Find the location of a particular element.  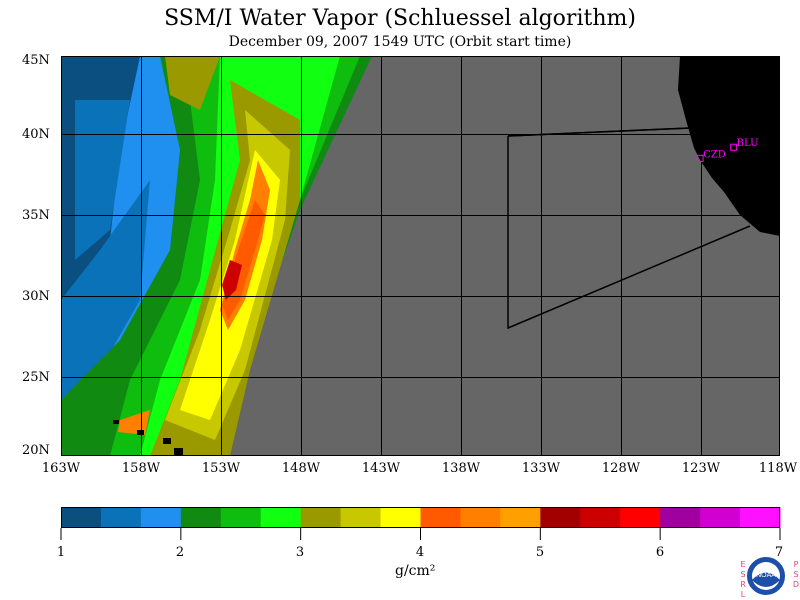

lon-label-118w: 118W is located at coordinates (778, 468).